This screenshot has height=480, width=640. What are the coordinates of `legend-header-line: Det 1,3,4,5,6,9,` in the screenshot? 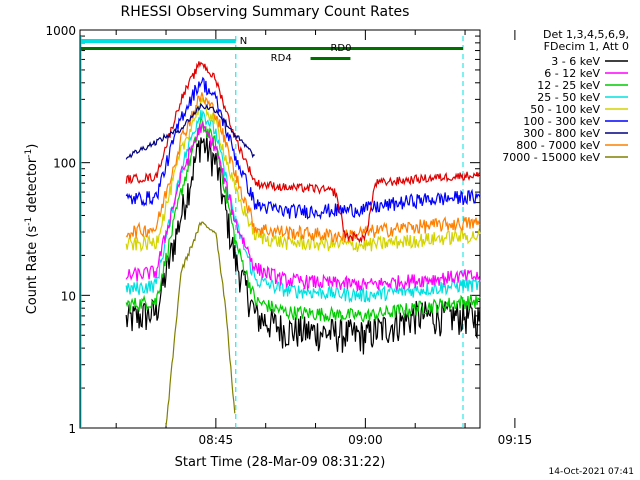 It's located at (586, 34).